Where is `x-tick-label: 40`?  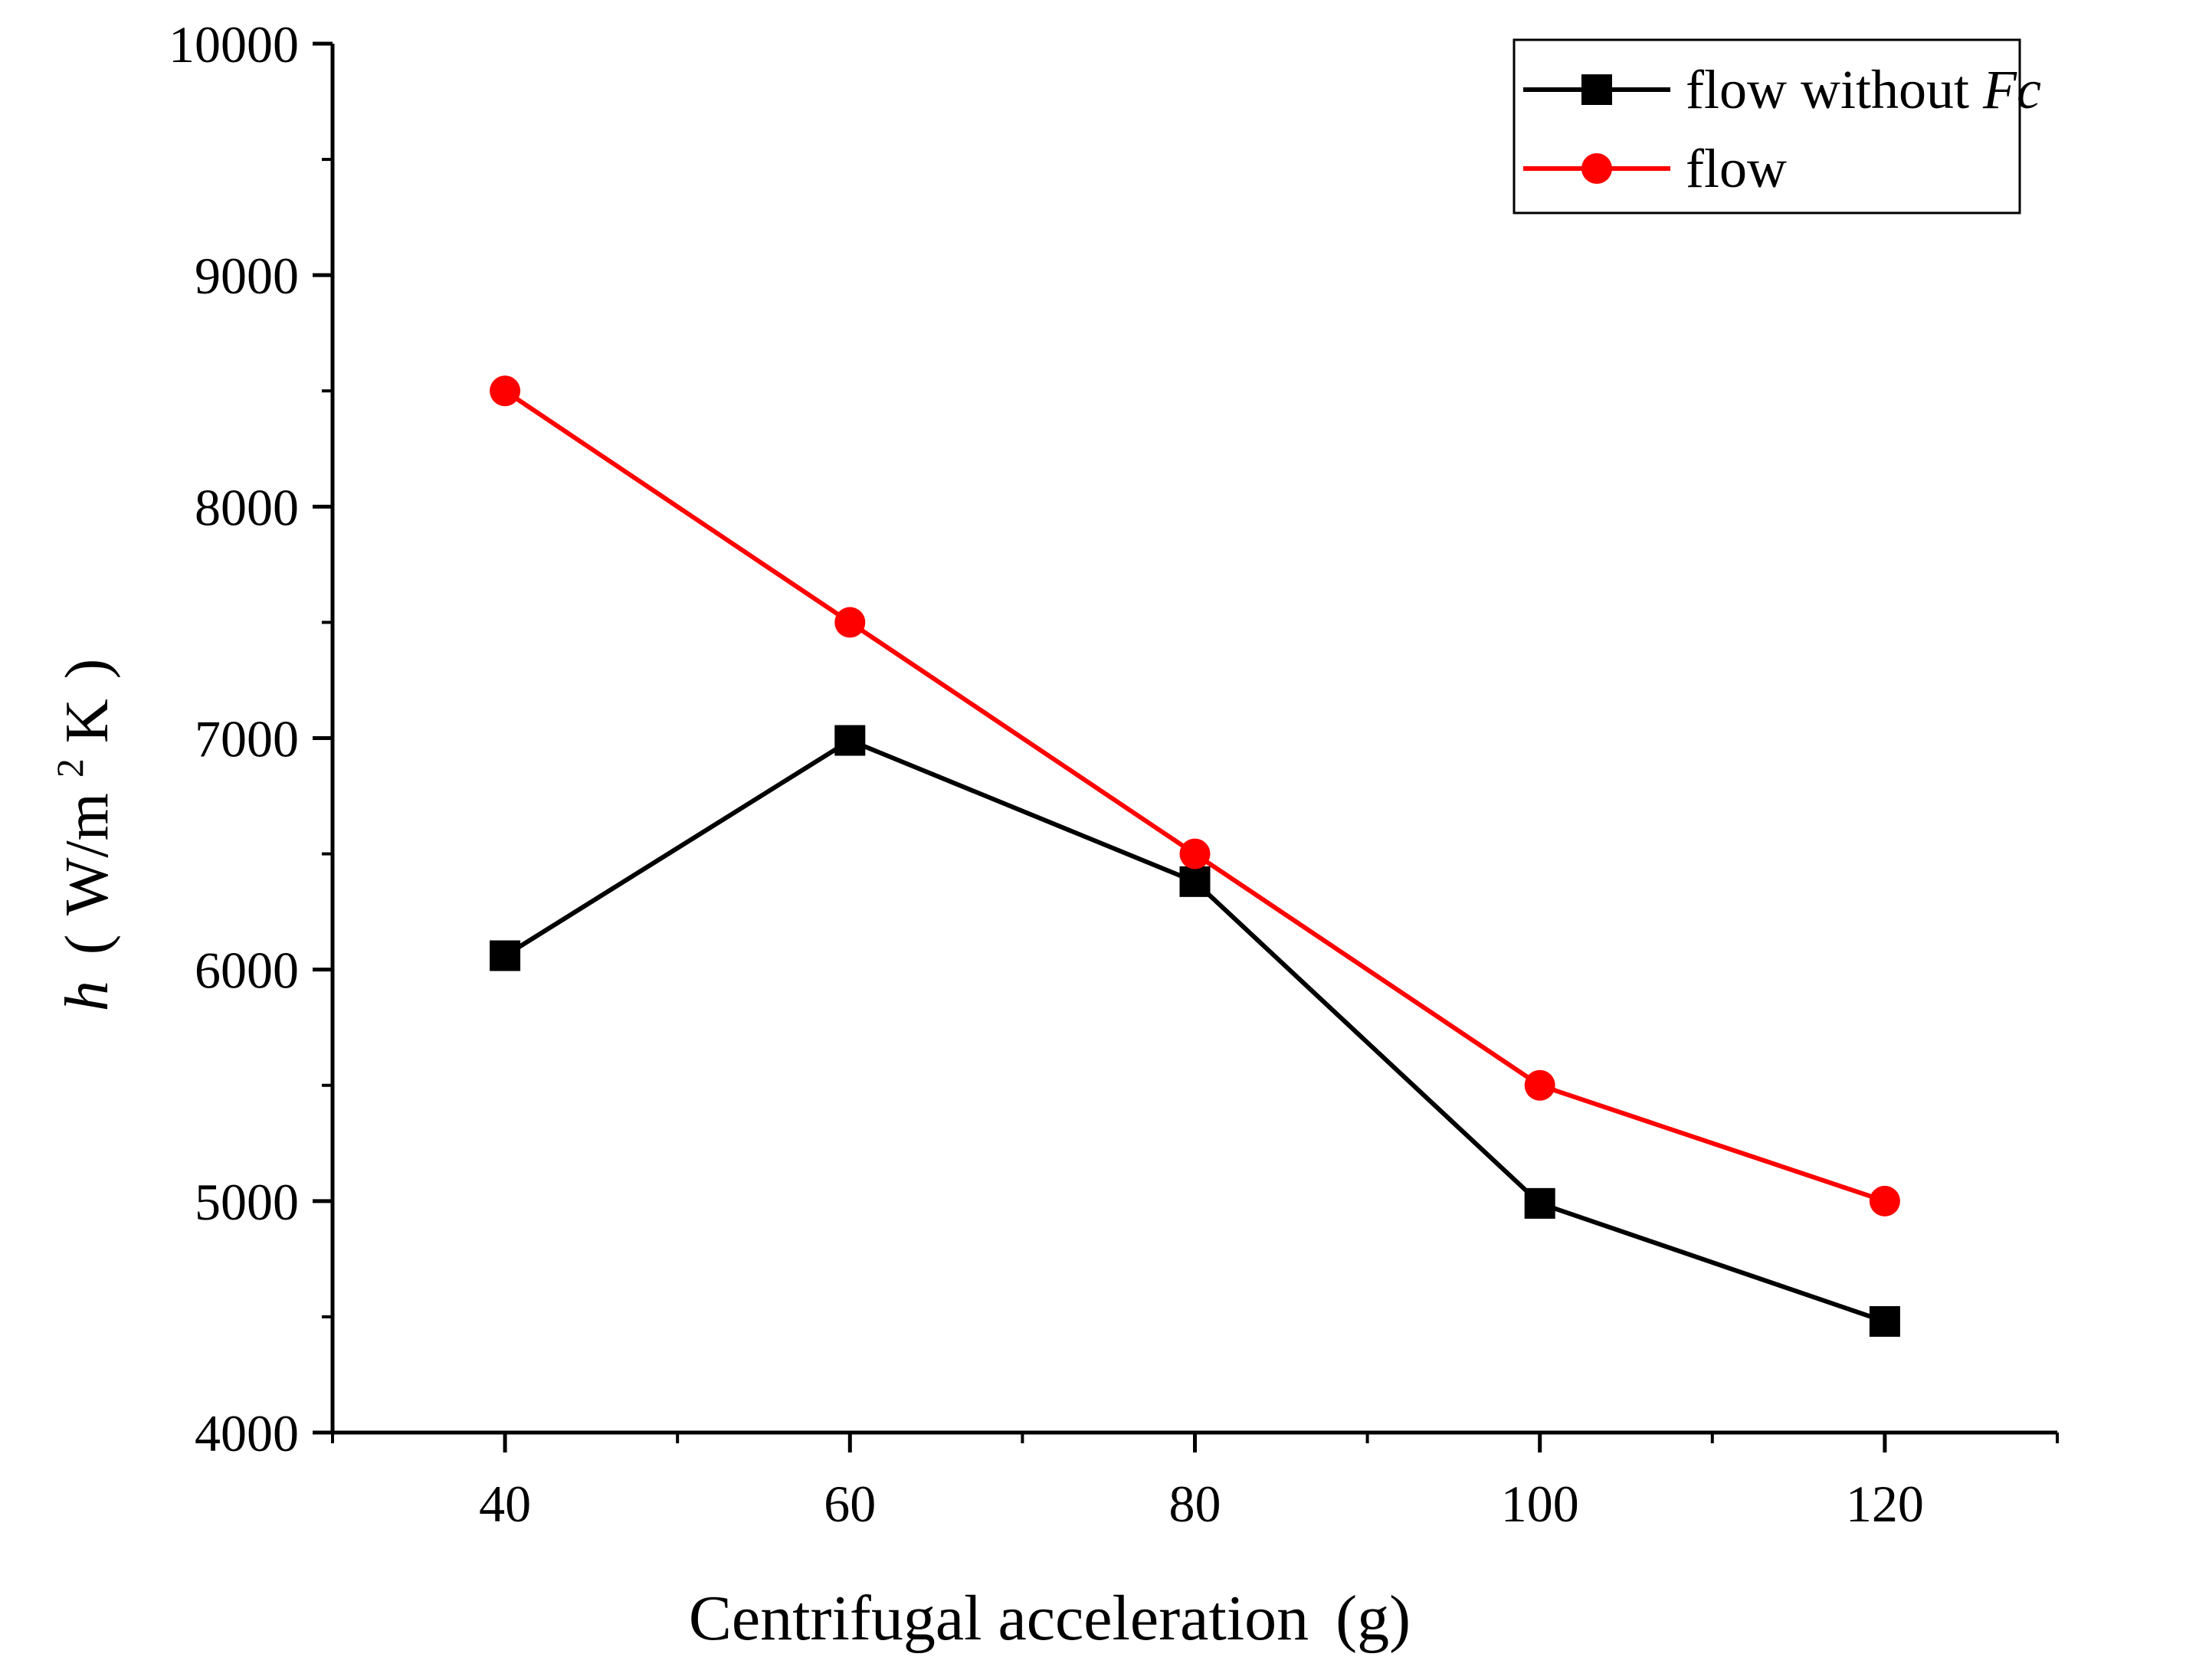
x-tick-label: 40 is located at coordinates (505, 1504).